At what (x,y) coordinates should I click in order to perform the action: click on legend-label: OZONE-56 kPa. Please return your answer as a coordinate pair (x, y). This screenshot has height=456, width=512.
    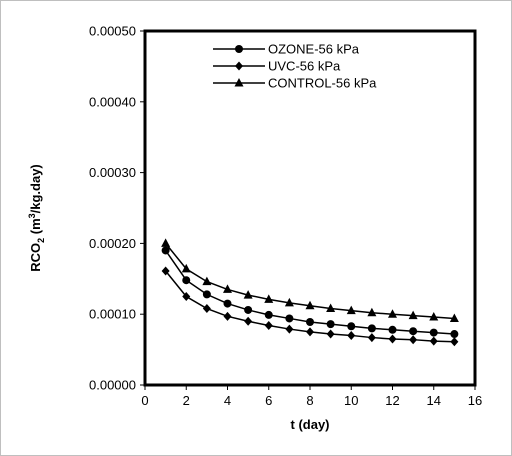
    Looking at the image, I should click on (314, 49).